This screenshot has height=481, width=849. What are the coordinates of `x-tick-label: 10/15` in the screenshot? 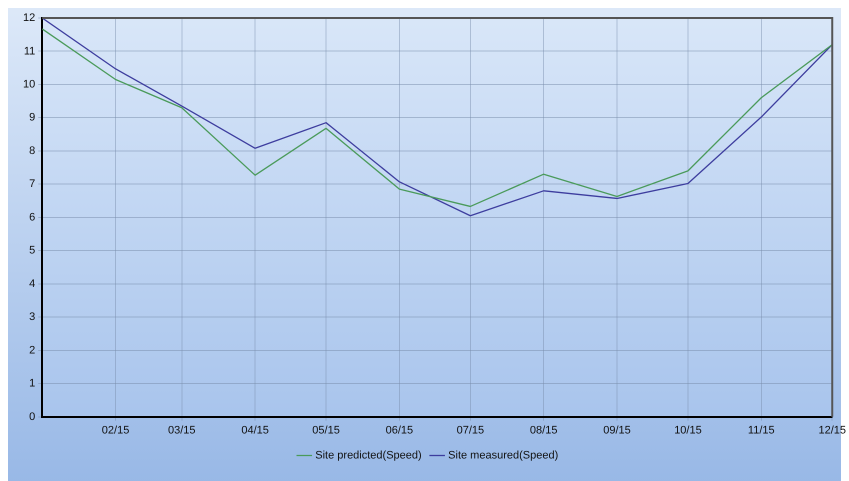 It's located at (688, 430).